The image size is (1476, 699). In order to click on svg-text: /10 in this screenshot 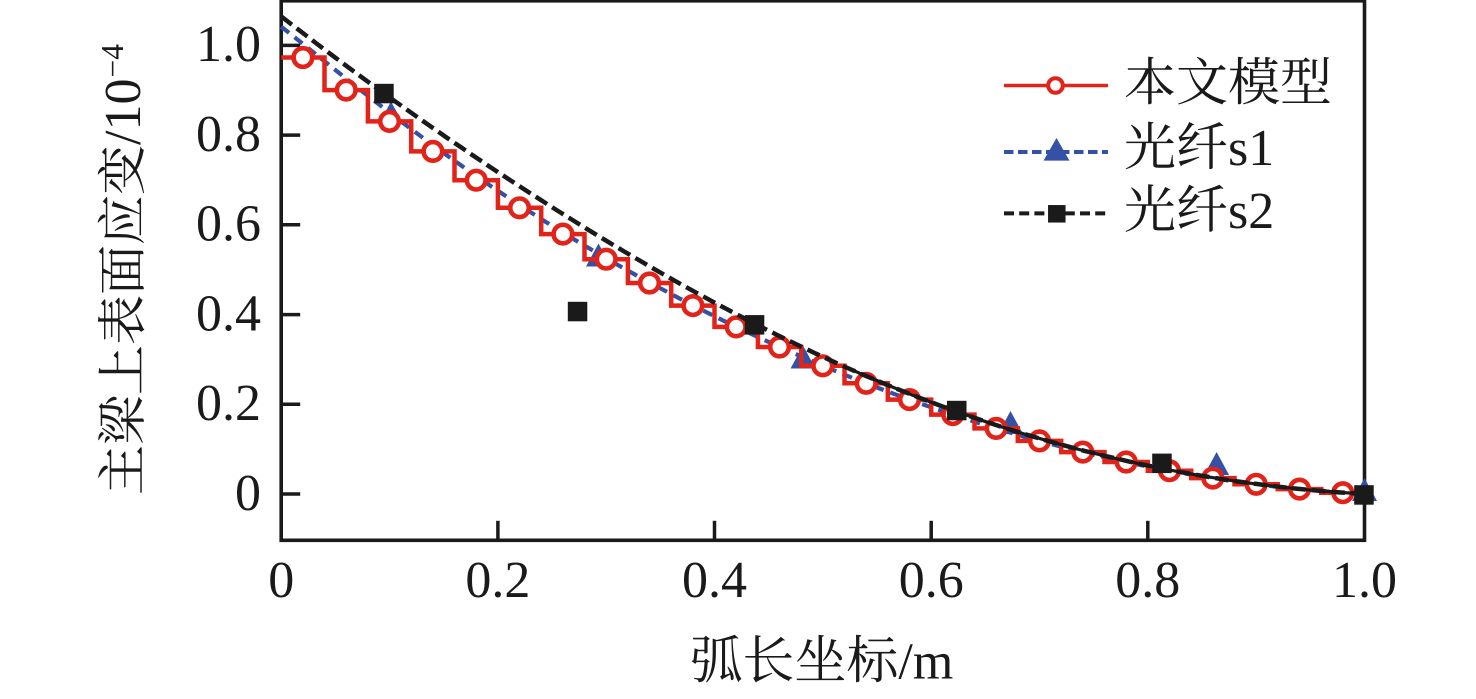, I will do `click(123, 112)`.